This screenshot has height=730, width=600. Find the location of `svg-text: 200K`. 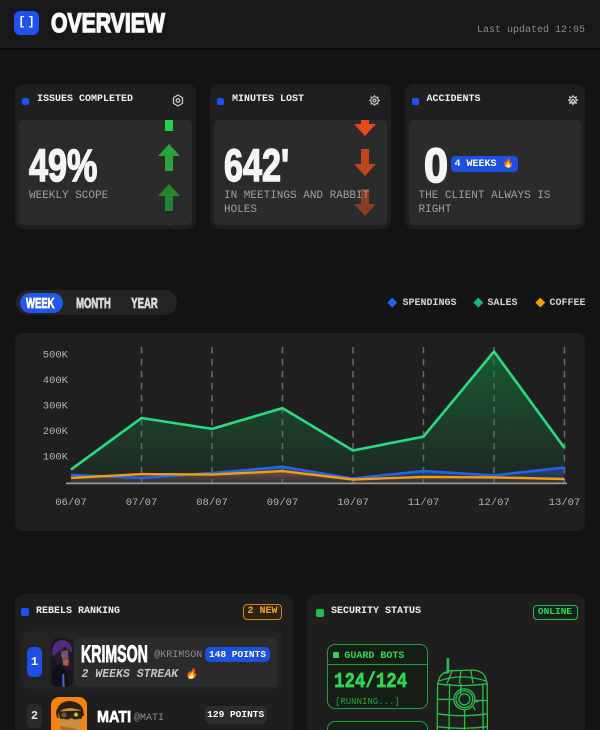

svg-text: 200K is located at coordinates (56, 432).